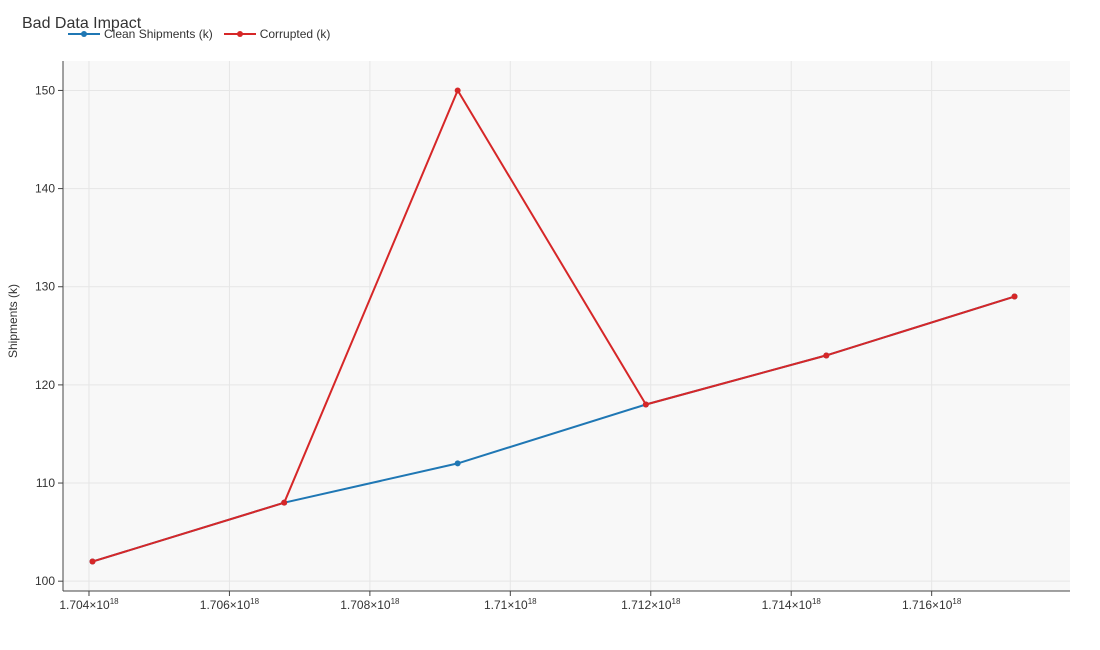 The height and width of the screenshot is (650, 1100). Describe the element at coordinates (45, 483) in the screenshot. I see `y-tick-label: 110` at that location.